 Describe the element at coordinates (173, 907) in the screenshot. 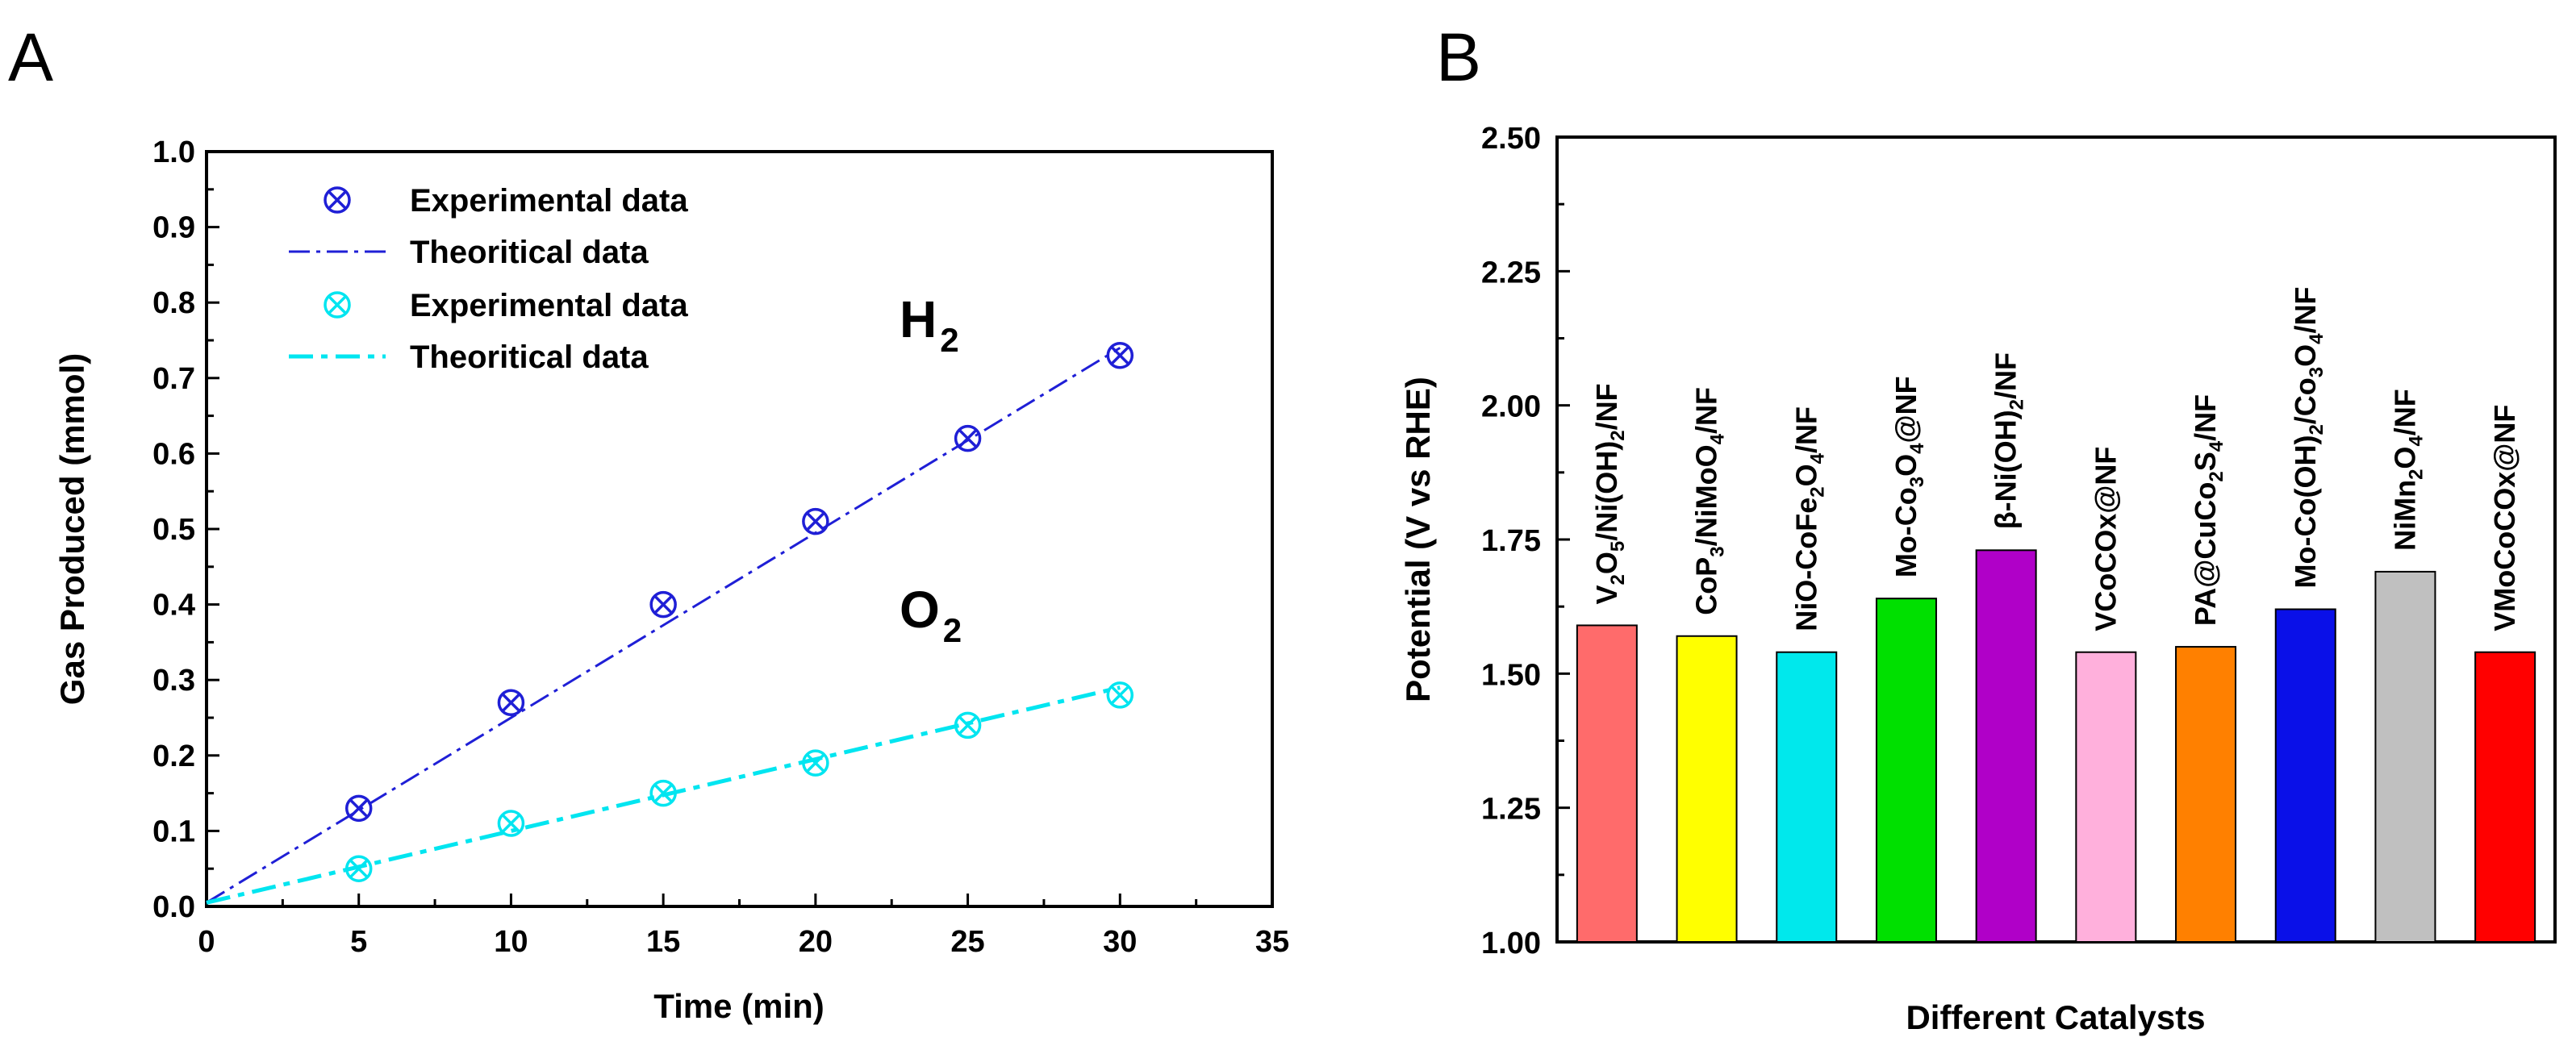

I see `y-tick-label: 0.0` at that location.